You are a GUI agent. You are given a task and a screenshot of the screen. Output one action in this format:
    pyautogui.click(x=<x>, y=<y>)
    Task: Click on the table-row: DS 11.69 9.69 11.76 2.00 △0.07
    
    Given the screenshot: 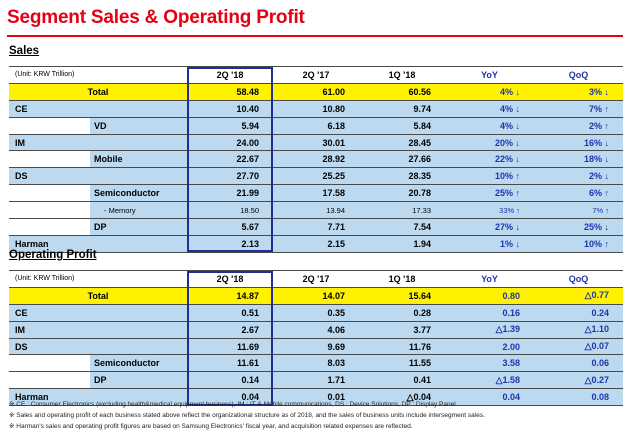 What is the action you would take?
    pyautogui.click(x=316, y=347)
    